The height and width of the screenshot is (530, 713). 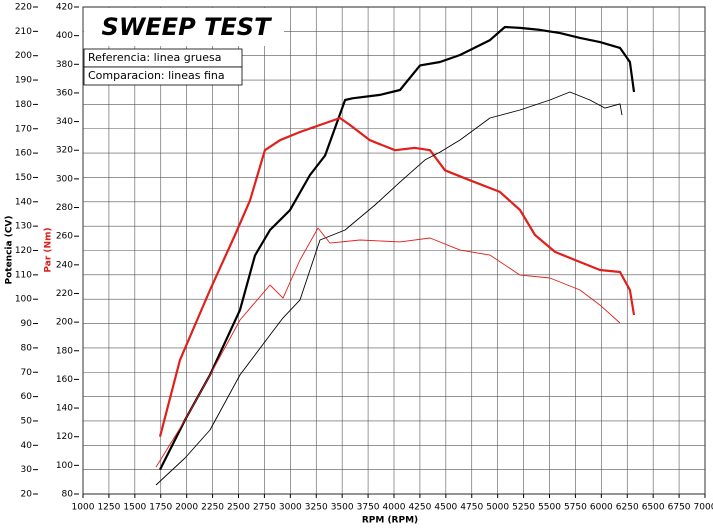 I want to click on x-tick-label: 2250, so click(x=212, y=508).